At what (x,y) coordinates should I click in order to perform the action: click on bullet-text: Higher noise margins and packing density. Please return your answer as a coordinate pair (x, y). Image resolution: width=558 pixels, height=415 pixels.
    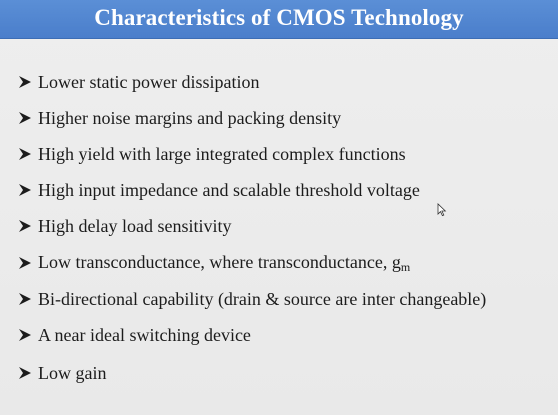
    Looking at the image, I should click on (190, 117).